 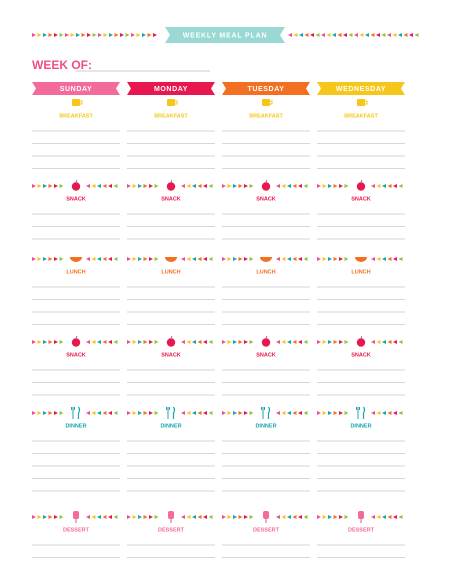 What do you see at coordinates (79, 412) in the screenshot?
I see `knife` at bounding box center [79, 412].